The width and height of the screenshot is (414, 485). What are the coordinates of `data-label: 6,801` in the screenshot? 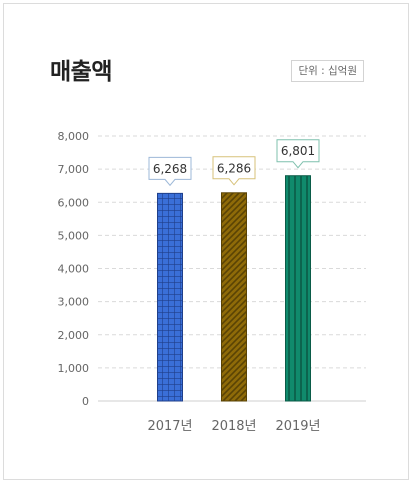 It's located at (298, 154).